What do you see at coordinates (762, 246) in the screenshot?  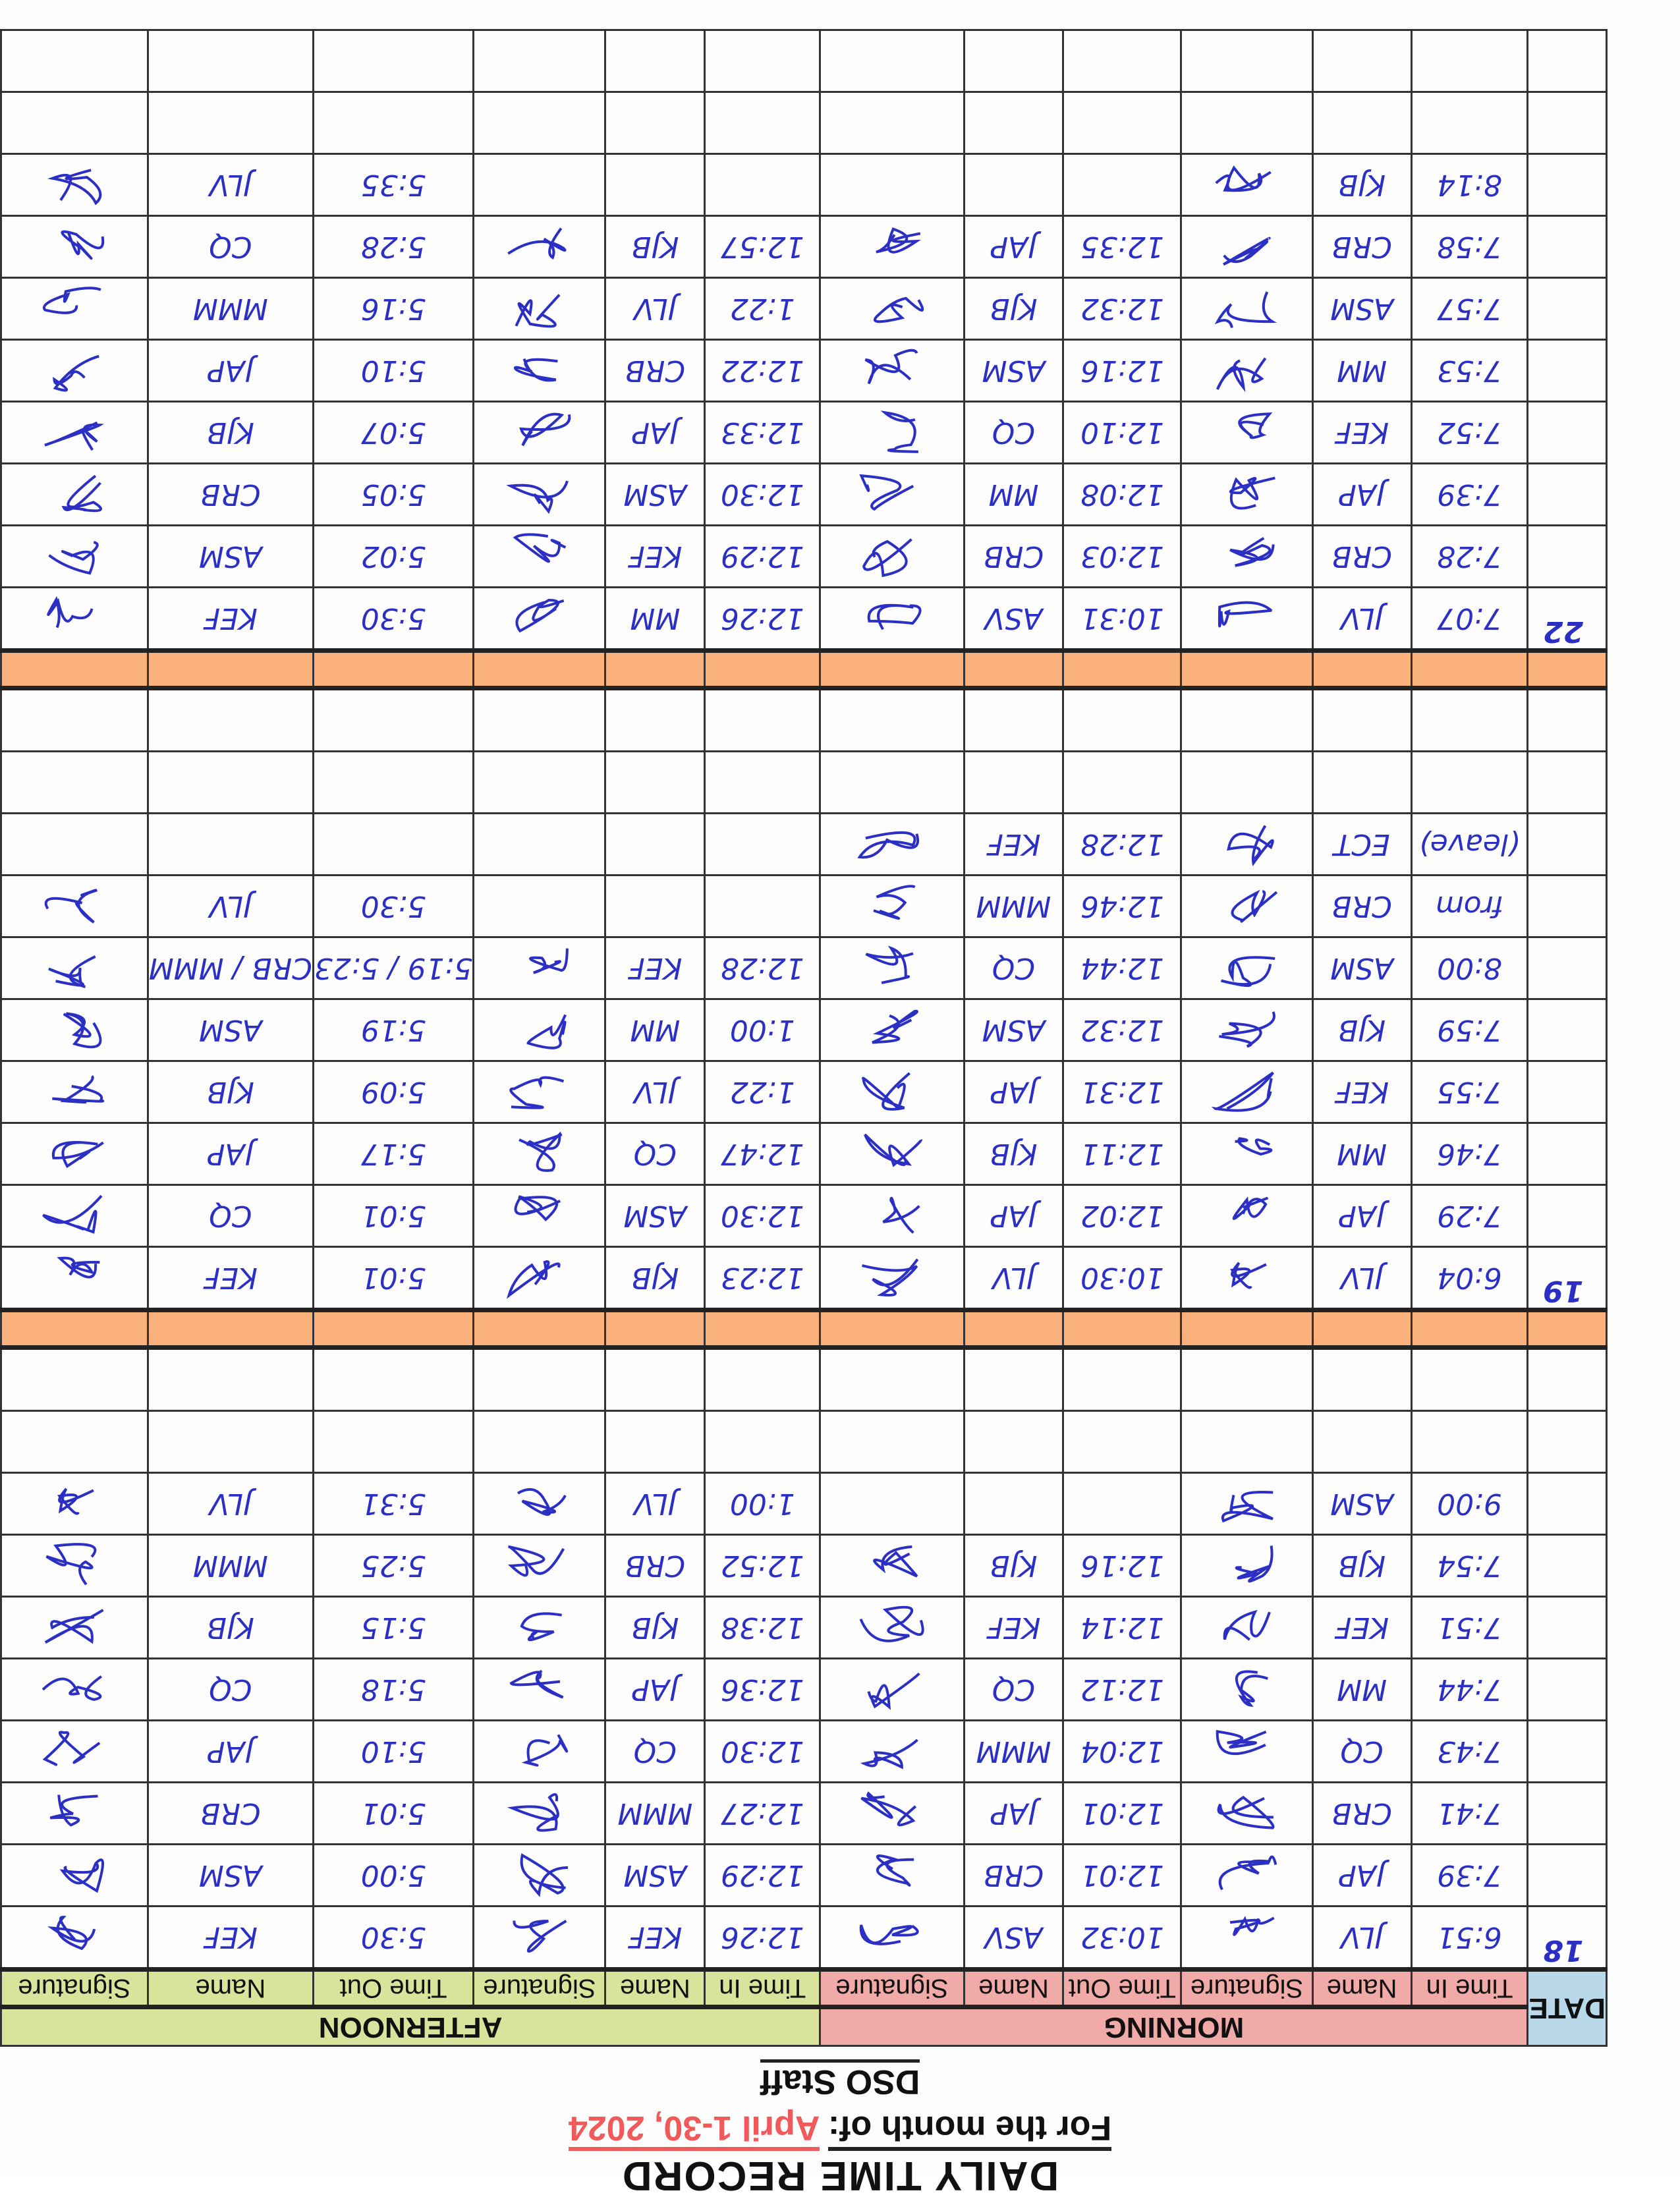 I see `time-in-cell: 12:57` at bounding box center [762, 246].